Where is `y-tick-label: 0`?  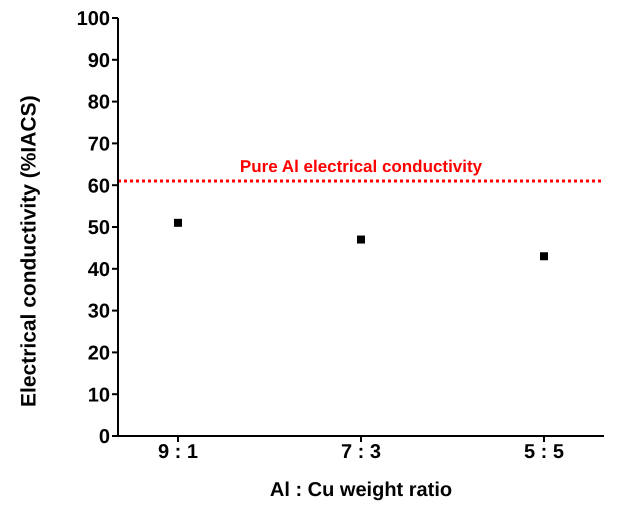
y-tick-label: 0 is located at coordinates (104, 437).